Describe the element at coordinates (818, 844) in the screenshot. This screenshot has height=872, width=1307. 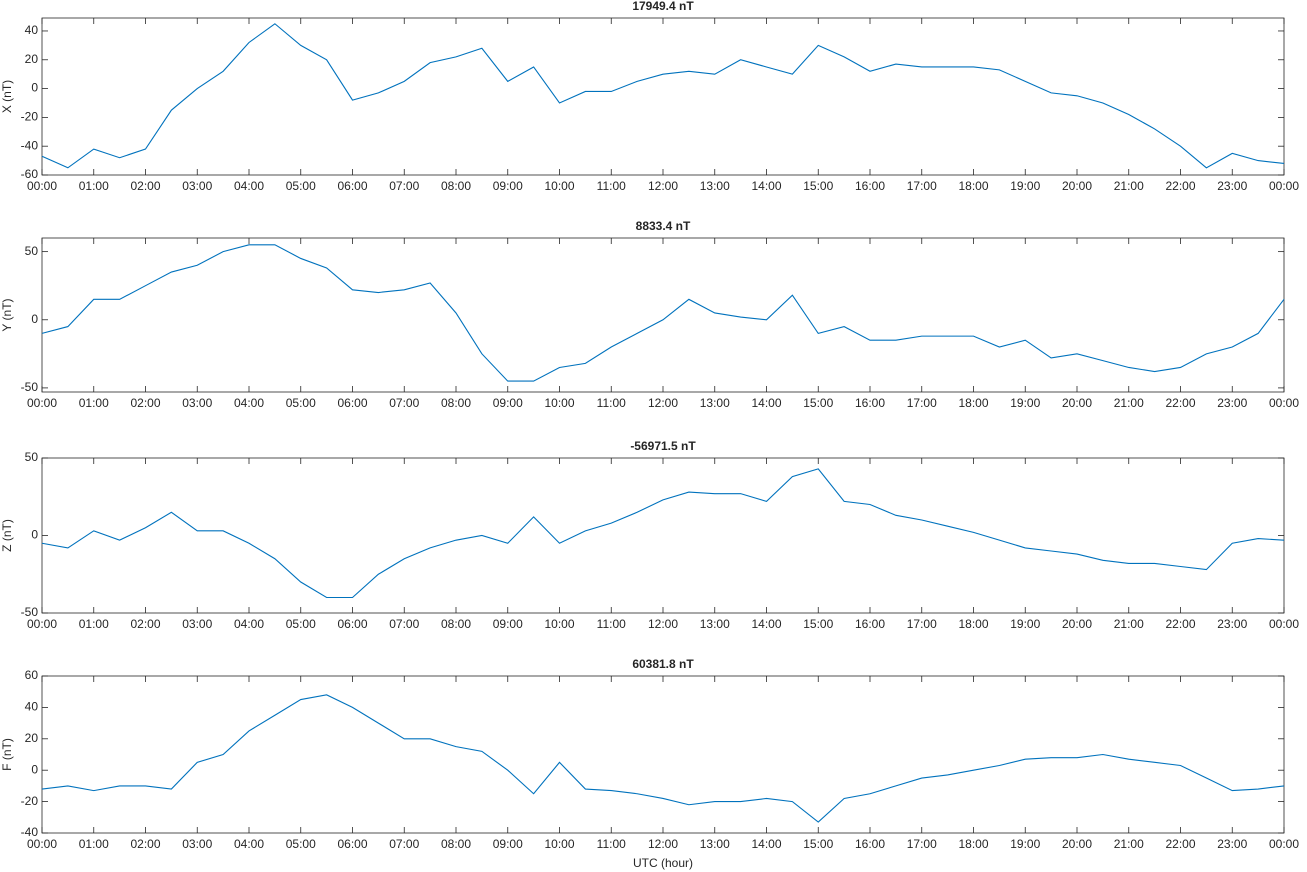
I see `x-tick-label: 15:00` at that location.